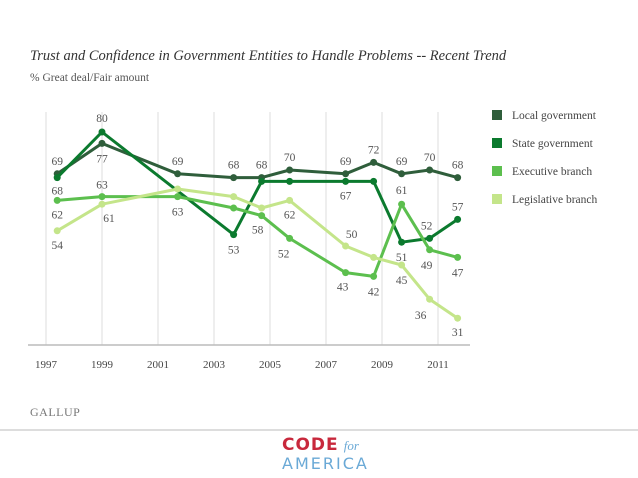  I want to click on x-tick-label: 2001, so click(158, 365).